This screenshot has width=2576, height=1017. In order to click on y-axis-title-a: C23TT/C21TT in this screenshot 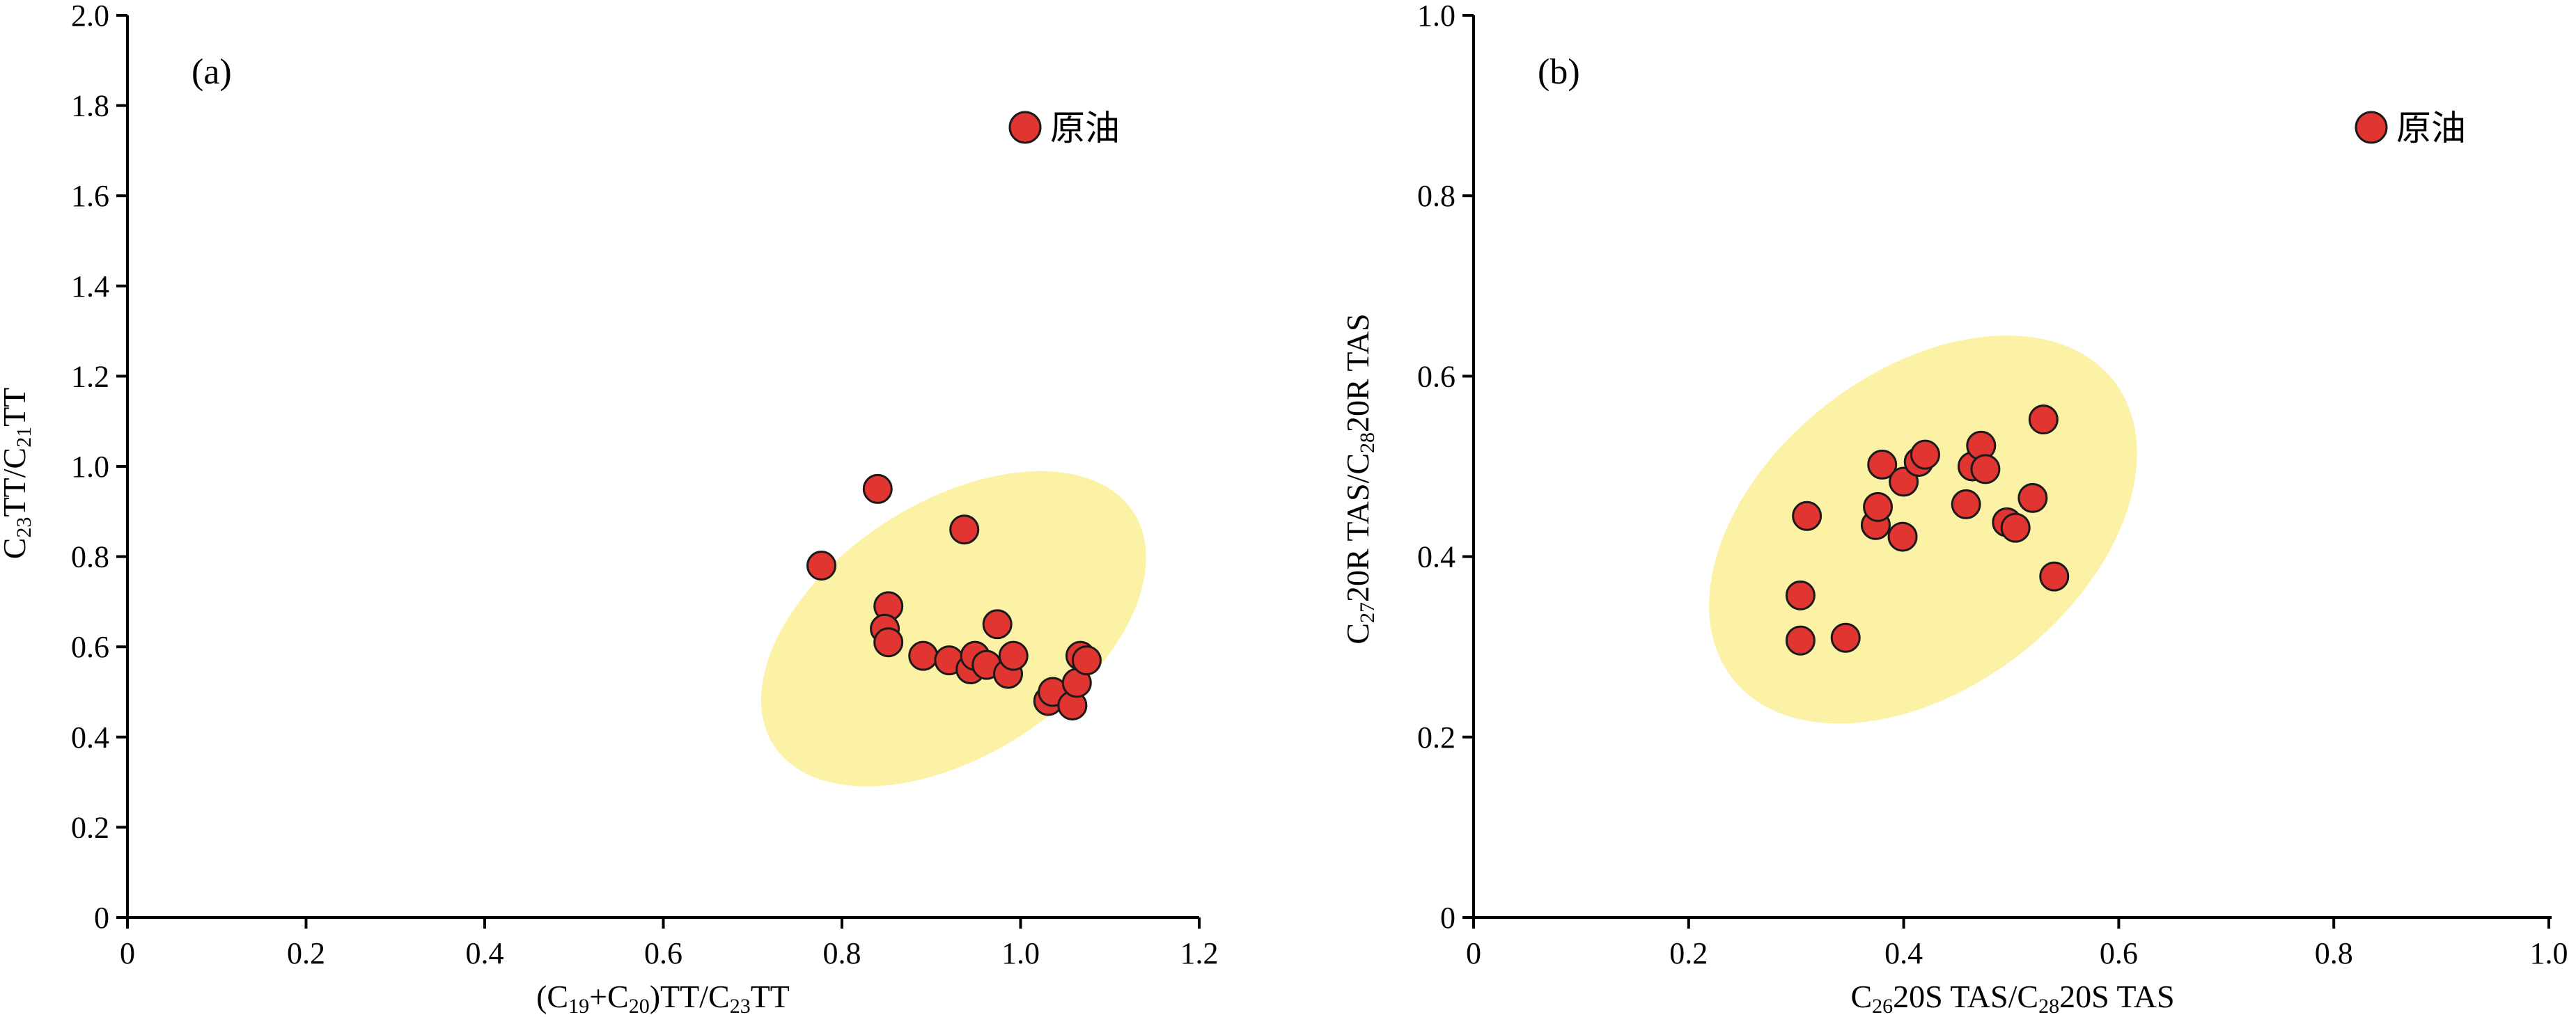, I will do `click(18, 474)`.